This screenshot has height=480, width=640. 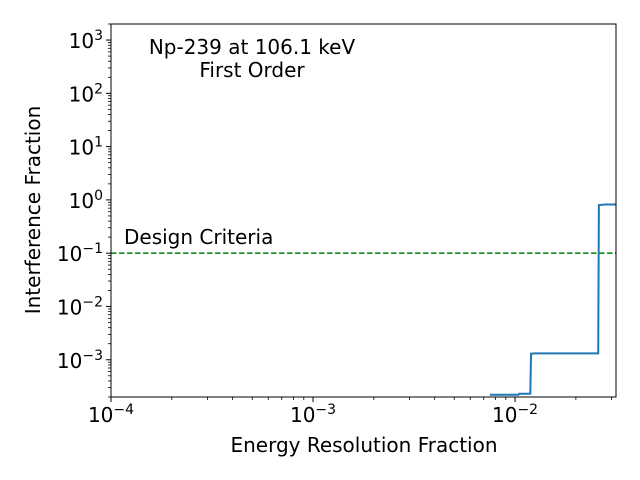 I want to click on y-tick-label: 10¹, so click(x=86, y=147).